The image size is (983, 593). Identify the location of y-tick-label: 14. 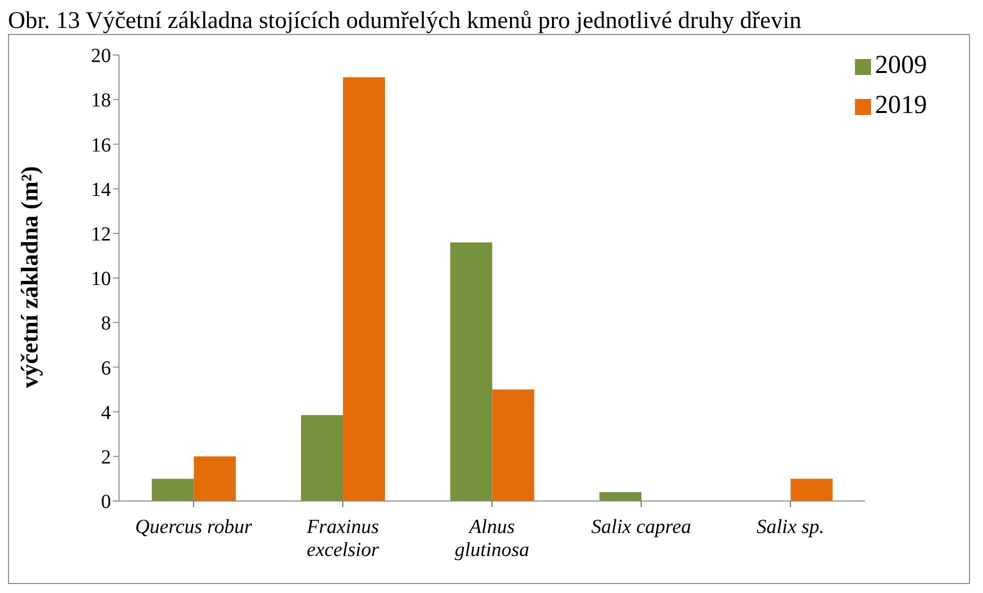
(101, 189).